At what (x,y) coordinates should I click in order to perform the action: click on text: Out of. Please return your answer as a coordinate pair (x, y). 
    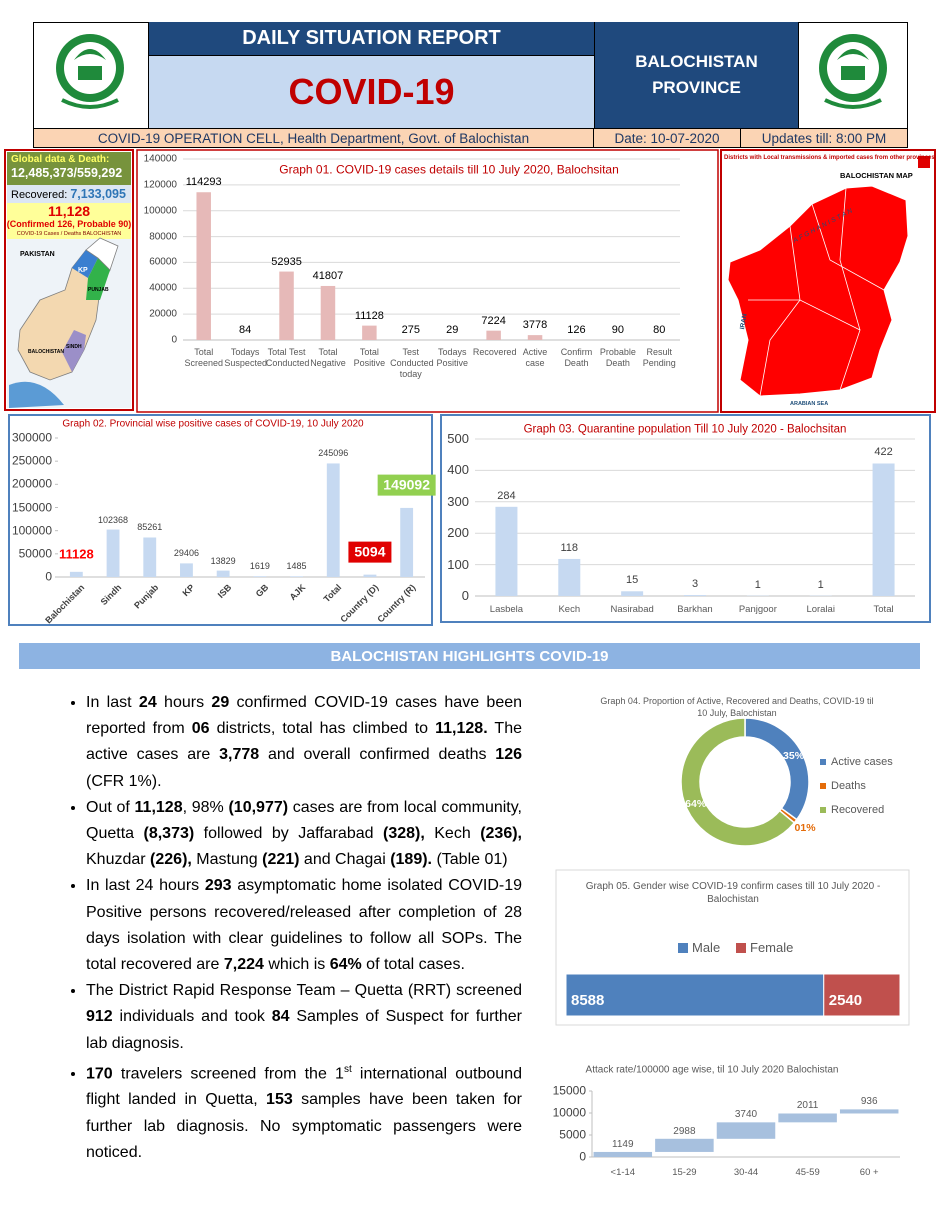
    Looking at the image, I should click on (110, 807).